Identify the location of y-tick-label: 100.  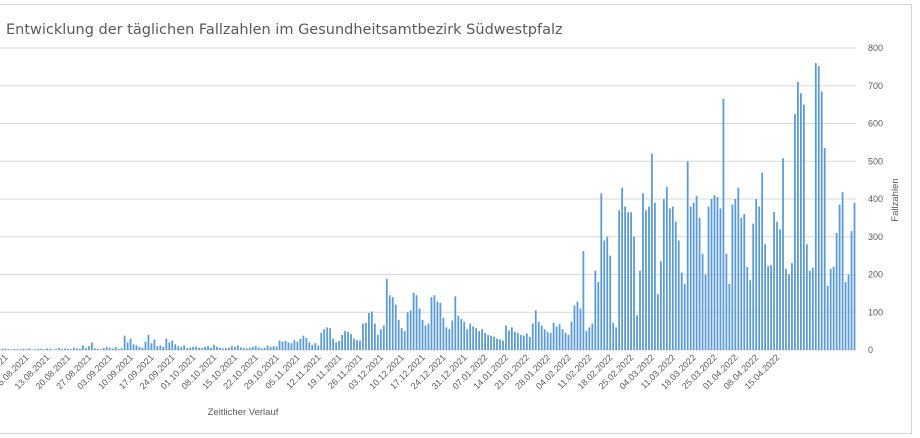
(875, 312).